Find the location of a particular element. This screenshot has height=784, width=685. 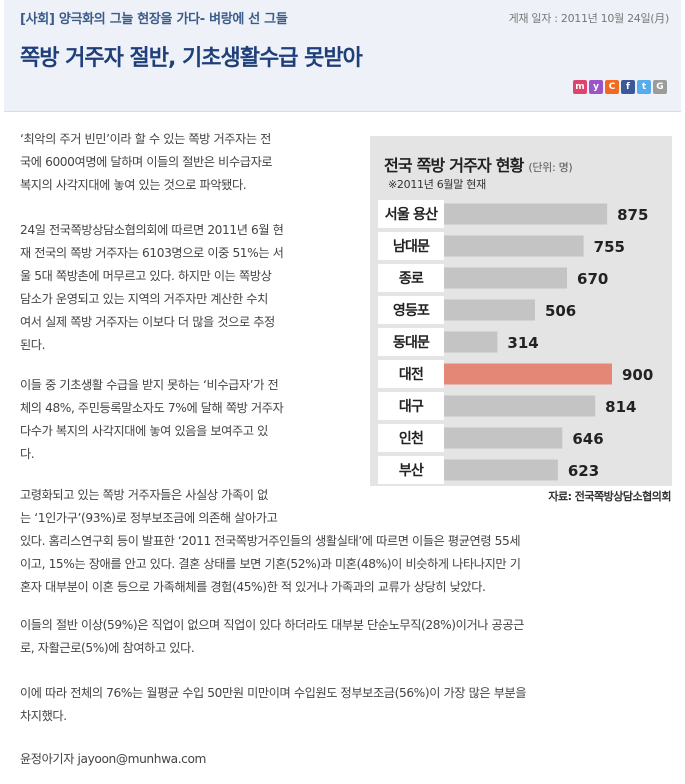

article-title: 쪽방 거주자 절반, 기초생활수급 못받아 is located at coordinates (191, 58).